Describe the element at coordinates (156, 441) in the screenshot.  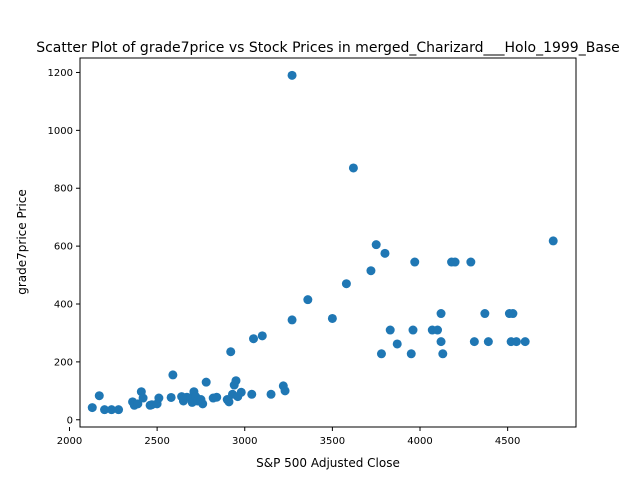
I see `x-tick-label: 2500` at that location.